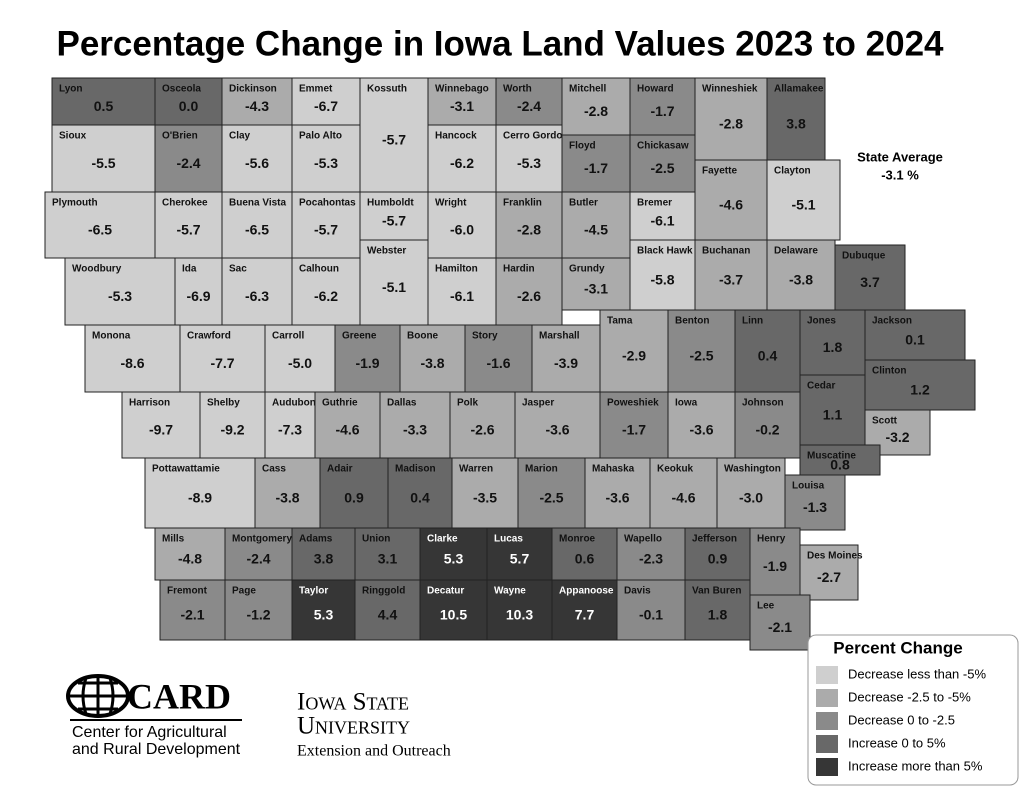 This screenshot has width=1024, height=791. Describe the element at coordinates (445, 591) in the screenshot. I see `county-name: Decatur` at that location.